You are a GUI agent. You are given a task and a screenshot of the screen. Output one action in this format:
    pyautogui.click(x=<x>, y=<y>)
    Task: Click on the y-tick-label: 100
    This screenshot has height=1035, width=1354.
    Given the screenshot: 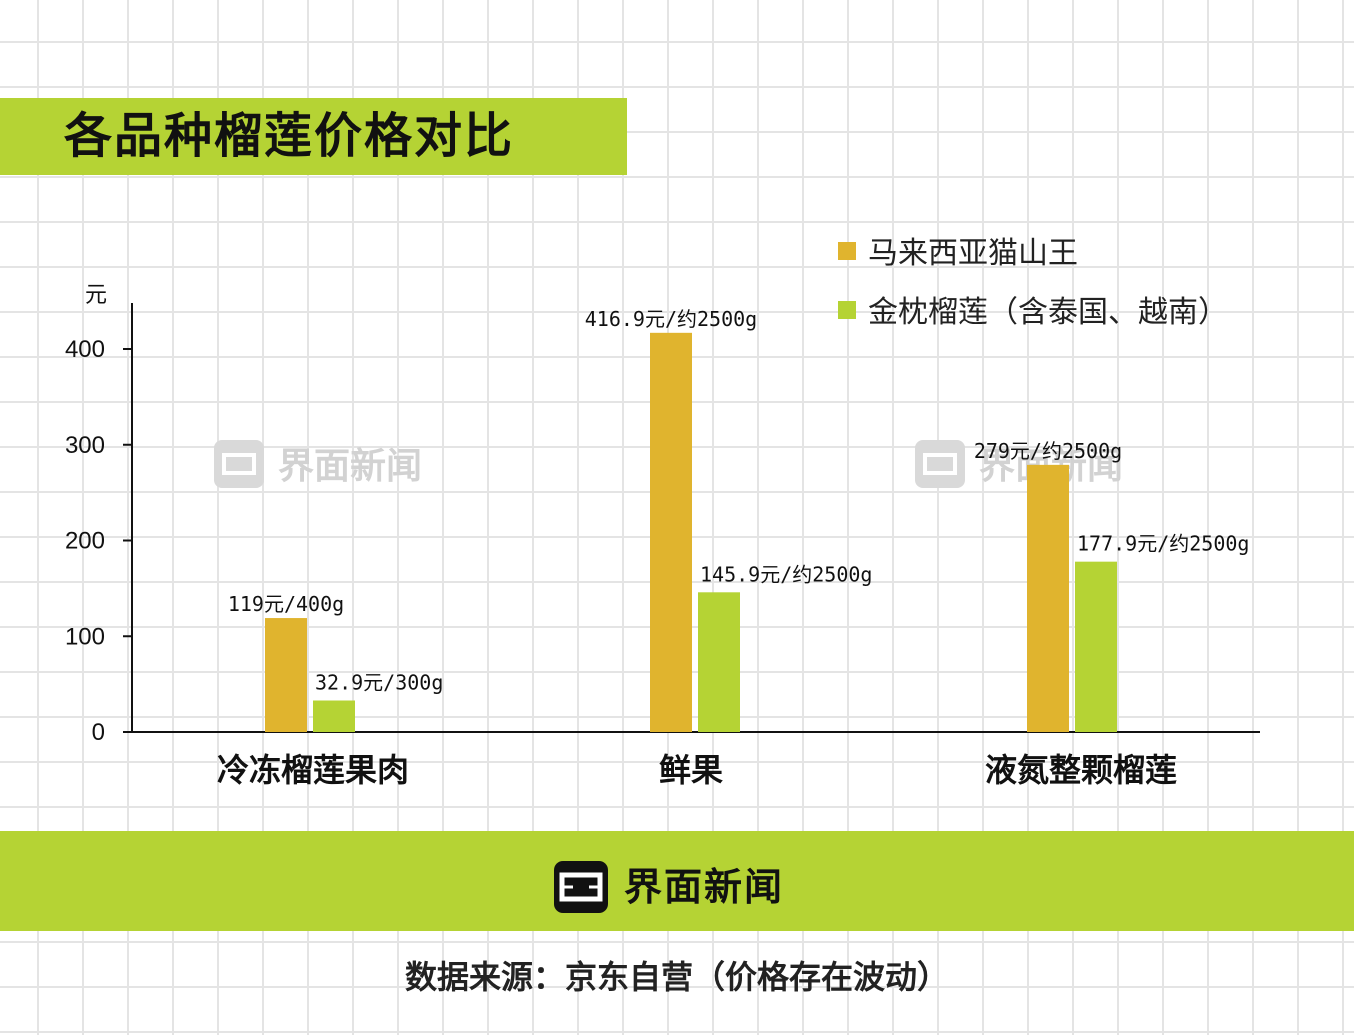 What is the action you would take?
    pyautogui.click(x=85, y=636)
    